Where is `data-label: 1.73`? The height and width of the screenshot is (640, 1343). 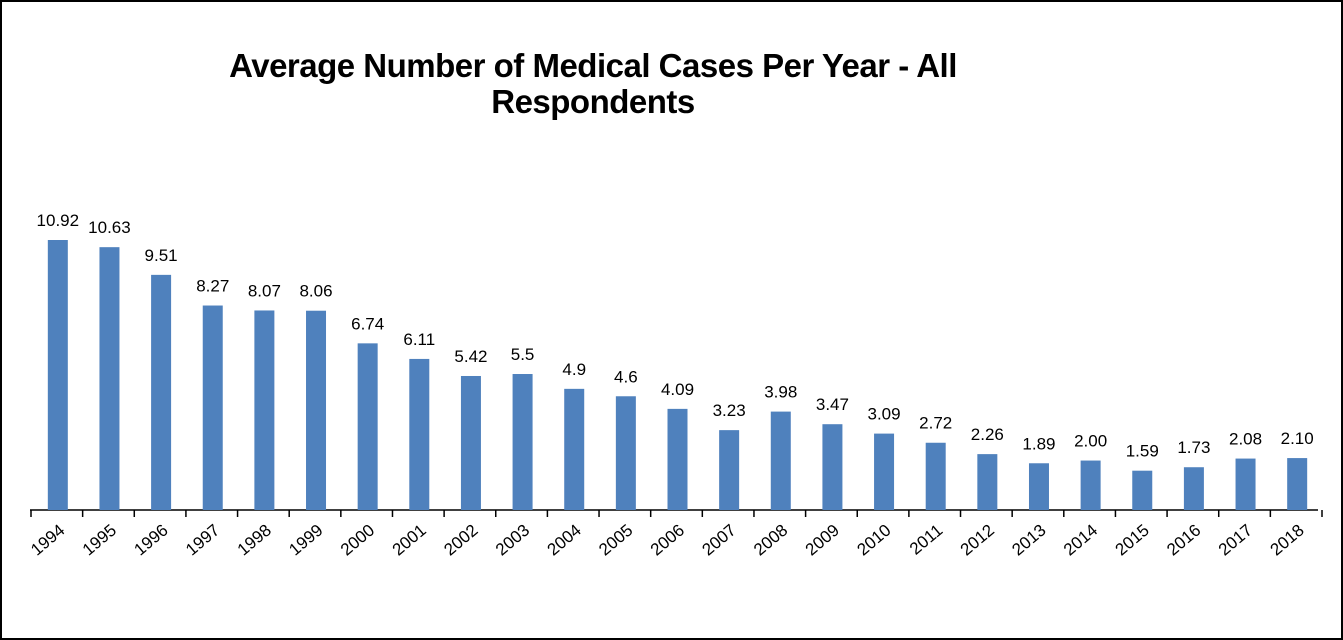
data-label: 1.73 is located at coordinates (1193, 447).